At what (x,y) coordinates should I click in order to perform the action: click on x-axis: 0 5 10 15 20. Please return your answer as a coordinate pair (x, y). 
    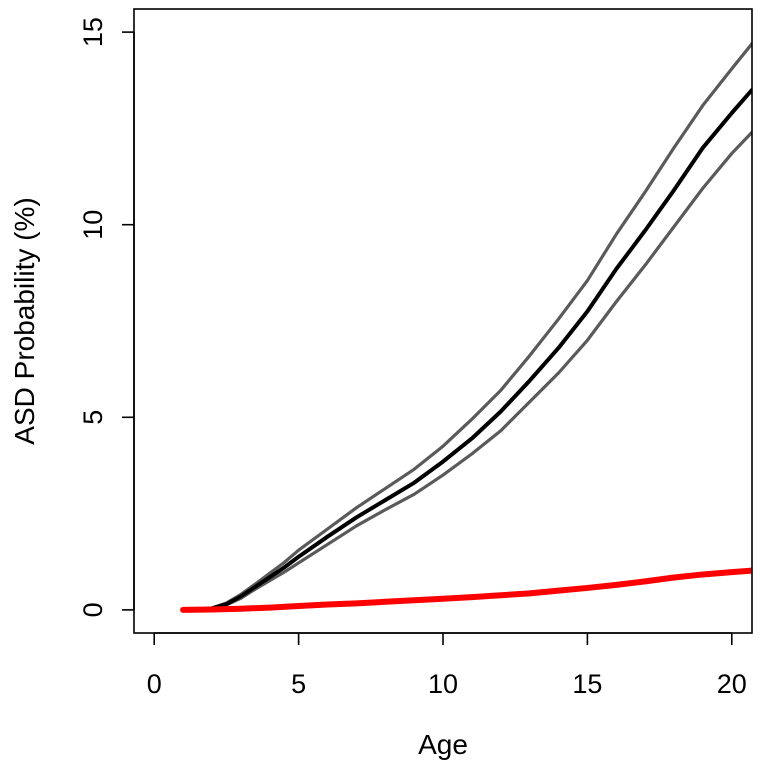
    Looking at the image, I should click on (447, 665).